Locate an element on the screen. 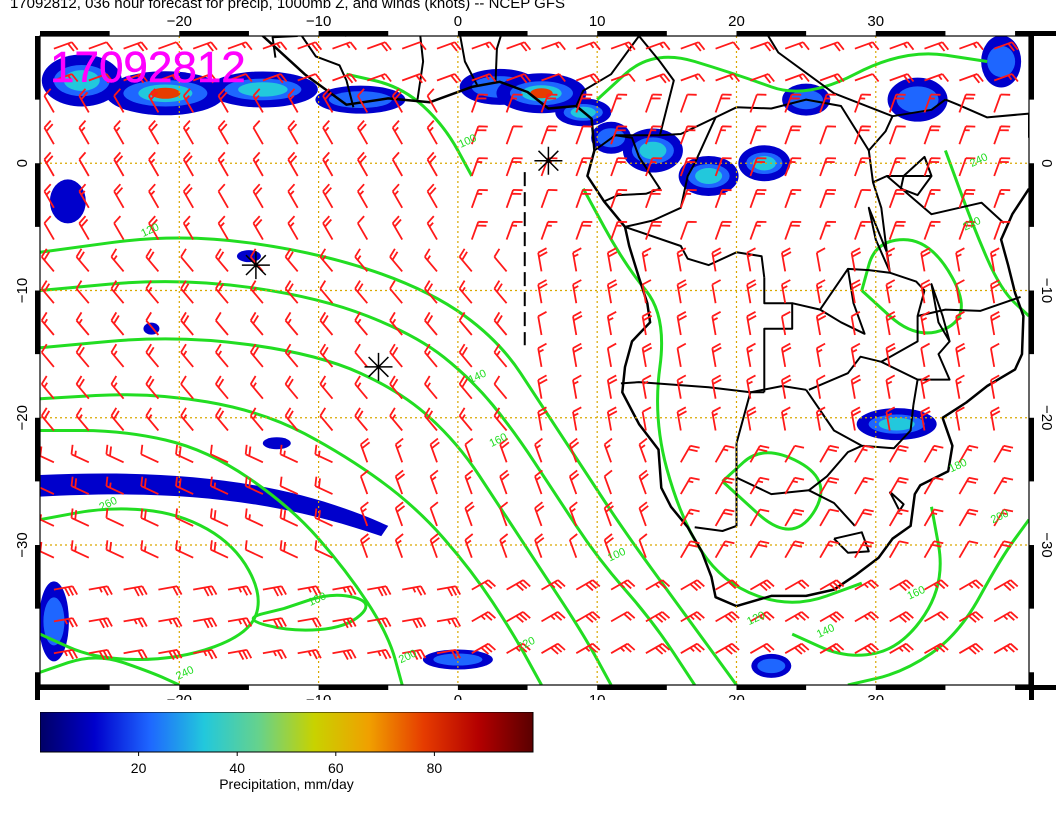  lat-tick-label-left: −20 is located at coordinates (22, 417).